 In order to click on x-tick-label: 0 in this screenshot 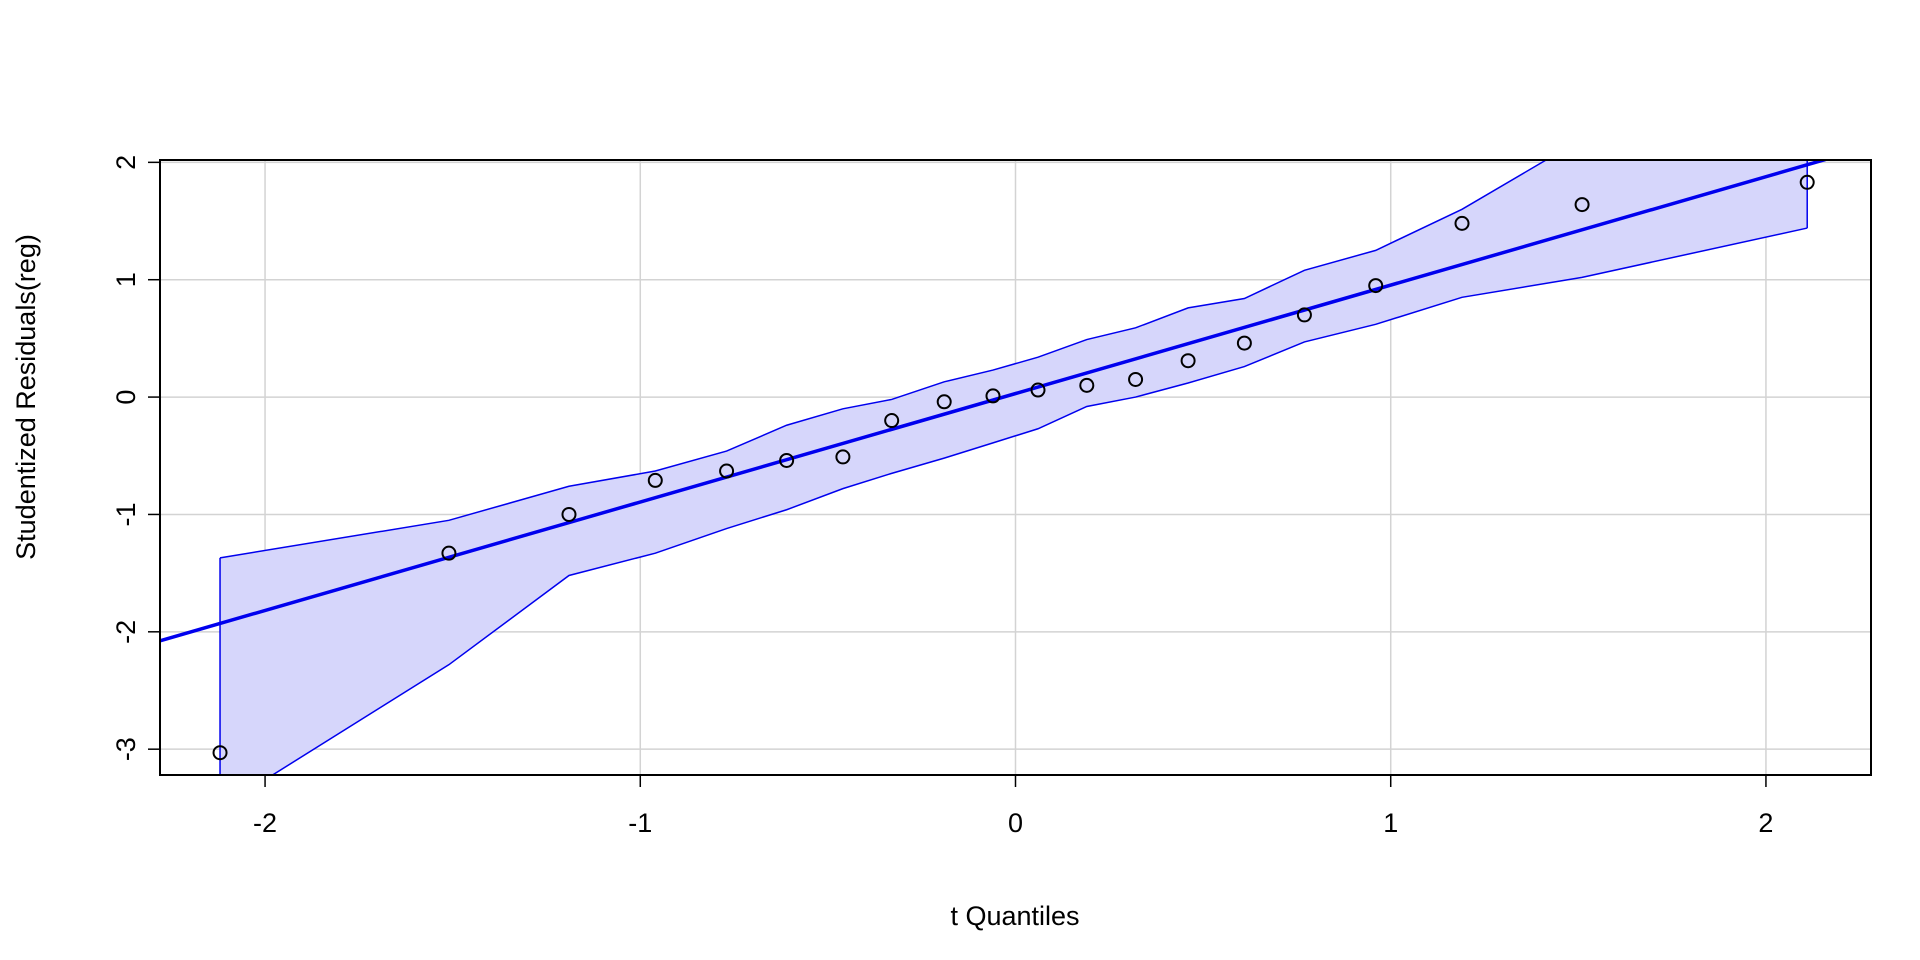, I will do `click(1015, 823)`.